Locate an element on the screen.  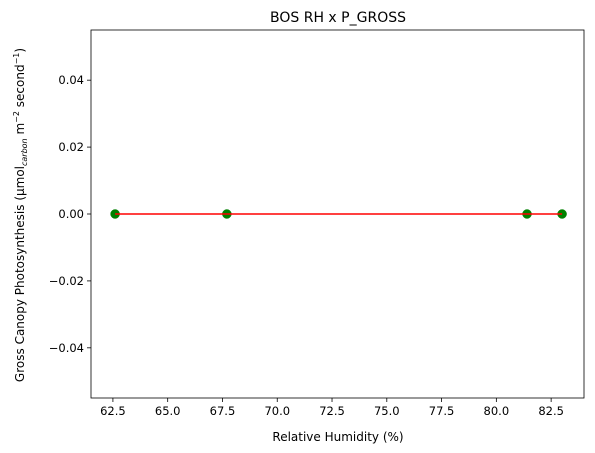
y-axis-title-sub: carbon is located at coordinates (24, 152).